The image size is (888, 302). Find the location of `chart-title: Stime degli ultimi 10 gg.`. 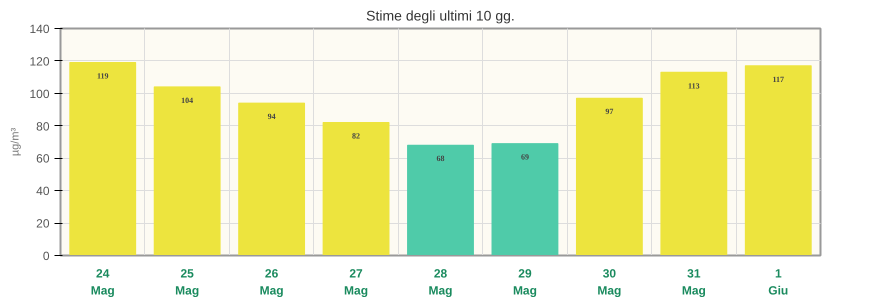

chart-title: Stime degli ultimi 10 gg. is located at coordinates (440, 16).